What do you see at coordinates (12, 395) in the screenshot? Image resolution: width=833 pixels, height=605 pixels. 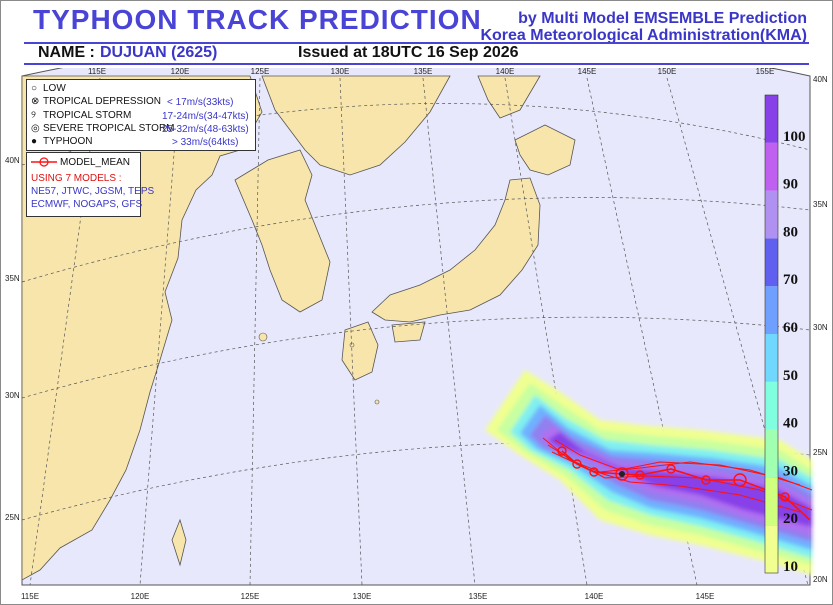 I see `lat-label-left: 30N` at bounding box center [12, 395].